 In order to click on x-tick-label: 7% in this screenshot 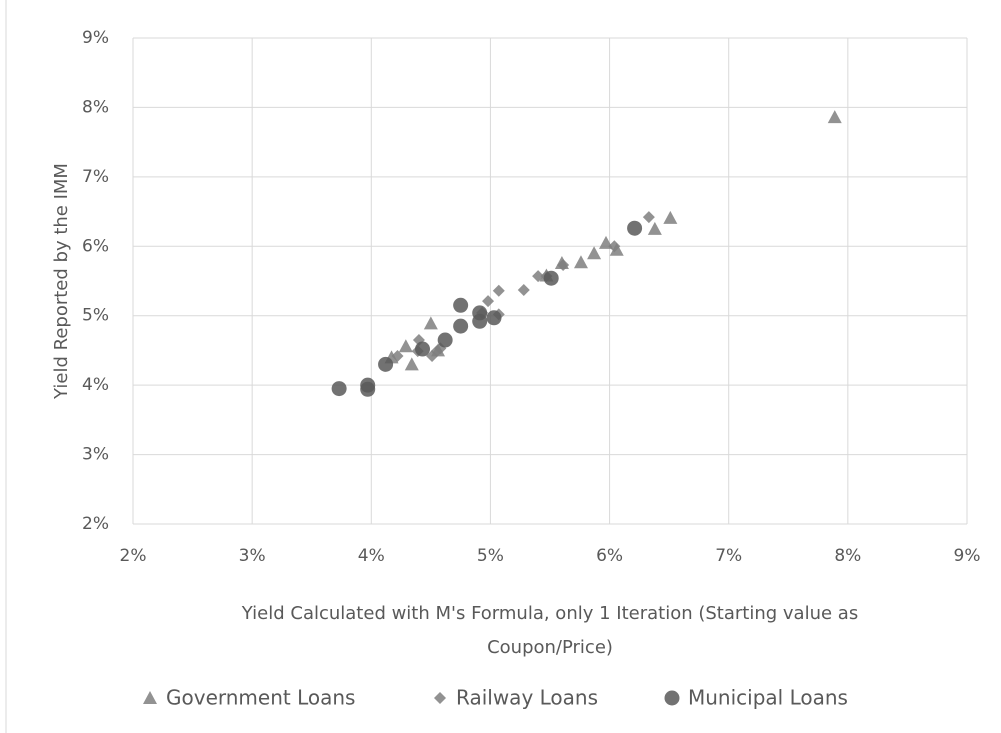, I will do `click(728, 556)`.